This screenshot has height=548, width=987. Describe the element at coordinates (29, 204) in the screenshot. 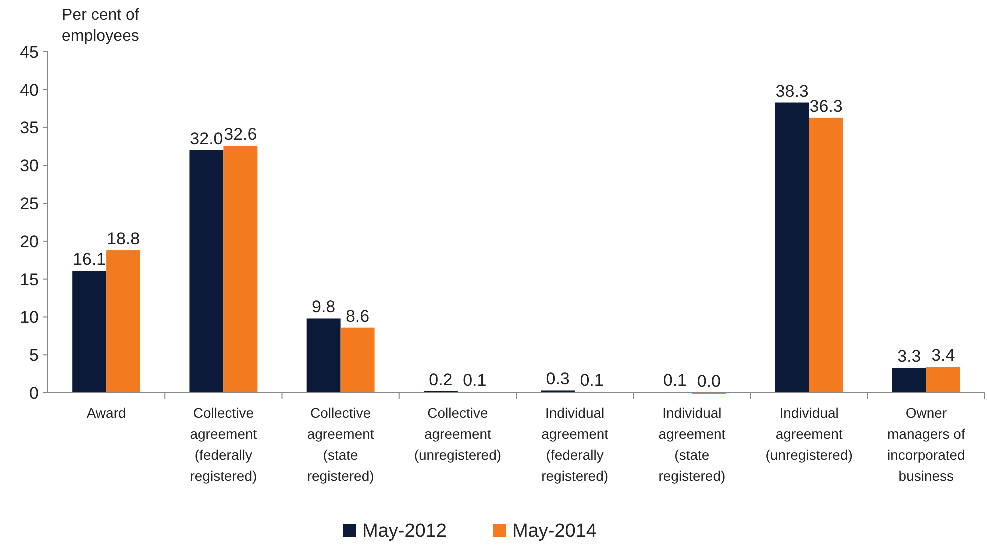

I see `y-tick-label: 25` at that location.